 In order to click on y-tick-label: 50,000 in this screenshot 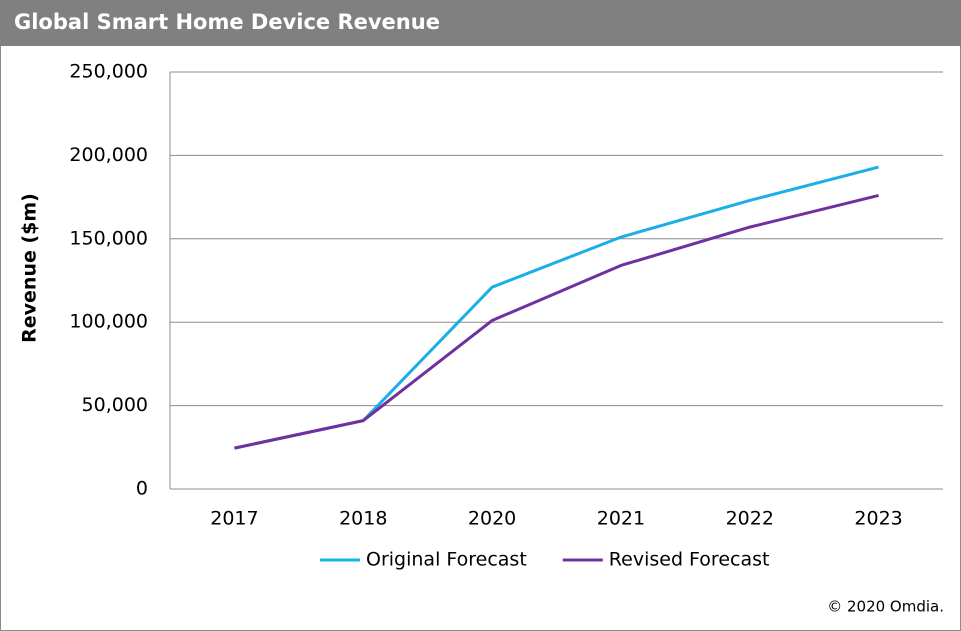, I will do `click(115, 405)`.